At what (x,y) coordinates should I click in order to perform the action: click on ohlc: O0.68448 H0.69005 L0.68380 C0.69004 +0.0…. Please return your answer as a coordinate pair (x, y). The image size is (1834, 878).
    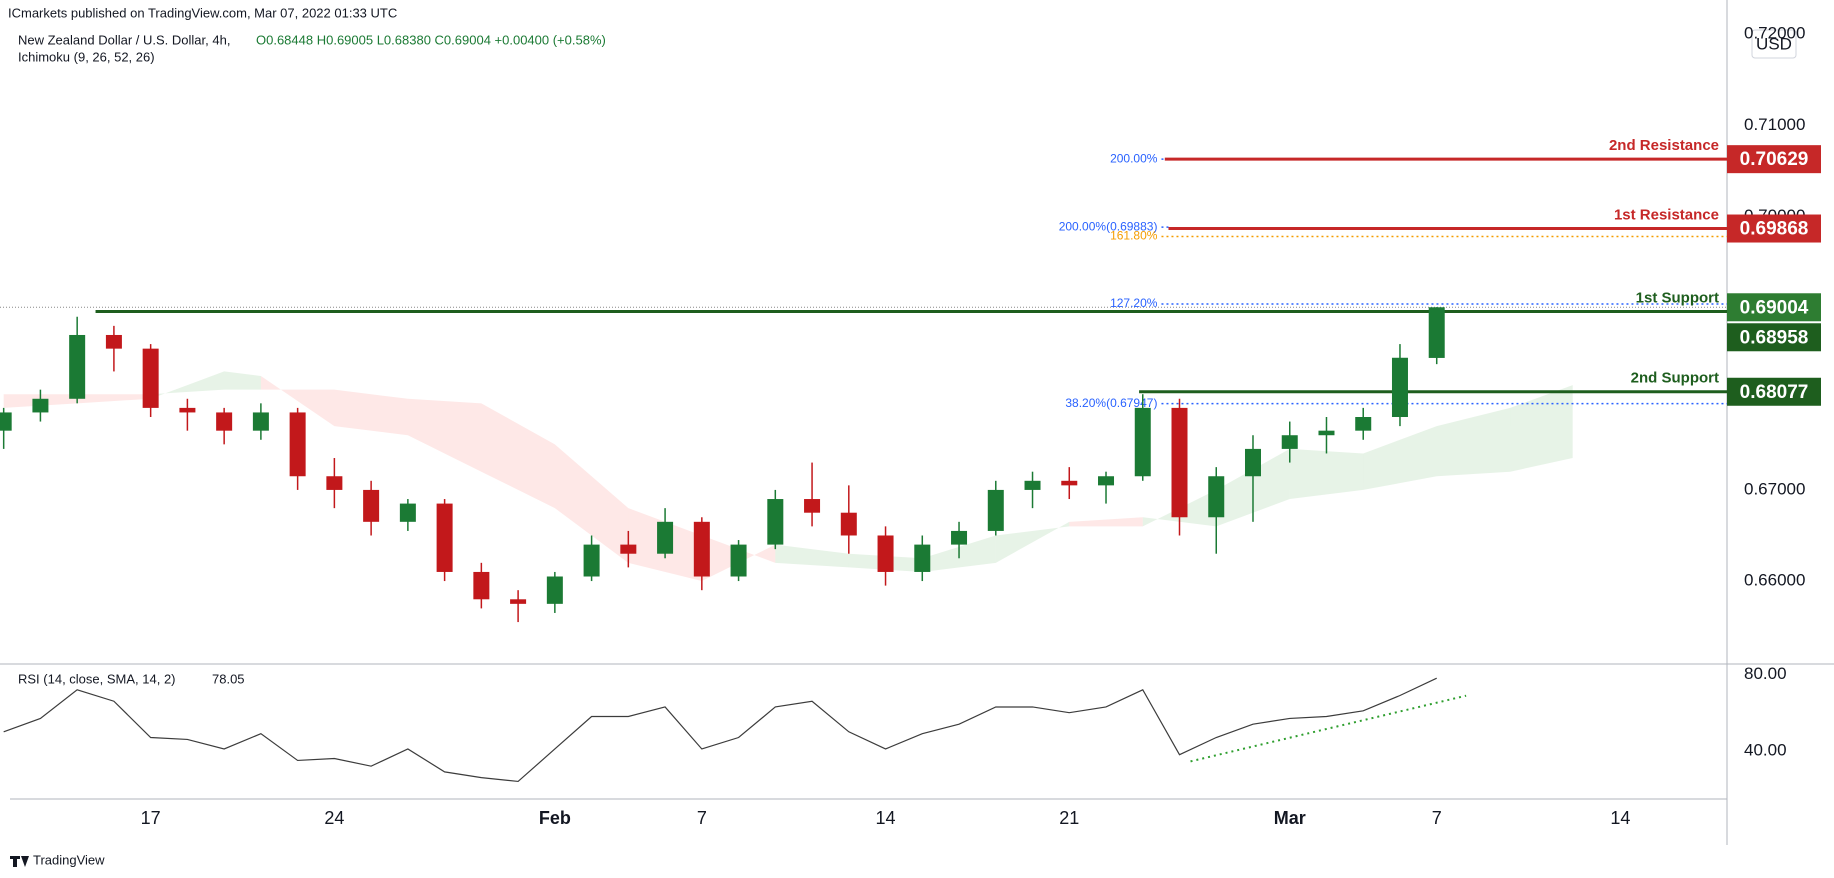
    Looking at the image, I should click on (431, 39).